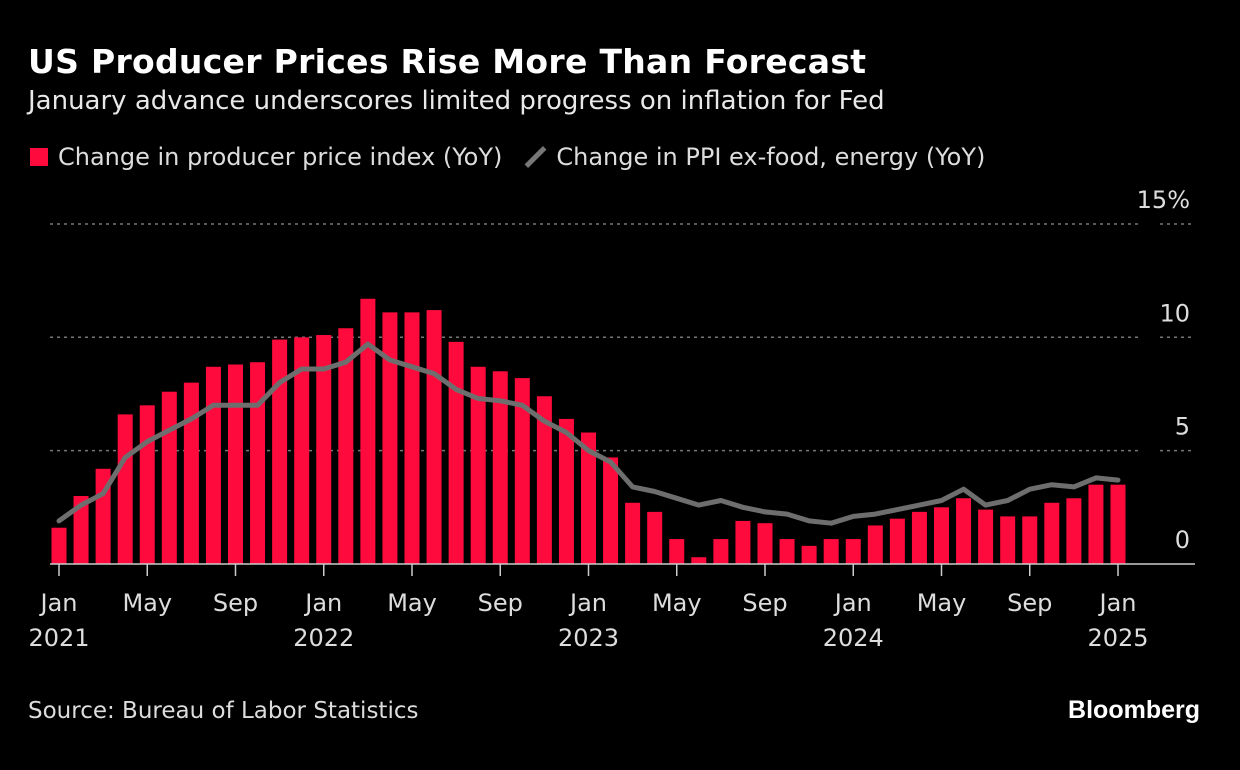 The image size is (1240, 770). Describe the element at coordinates (39, 157) in the screenshot. I see `legend-bar-swatch` at that location.